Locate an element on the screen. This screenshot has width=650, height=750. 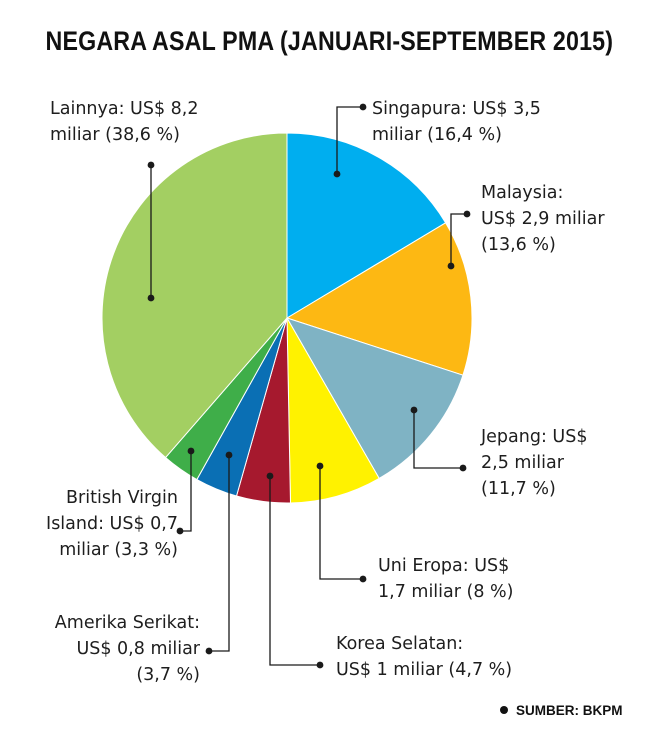
leader-jepang is located at coordinates (438, 439).